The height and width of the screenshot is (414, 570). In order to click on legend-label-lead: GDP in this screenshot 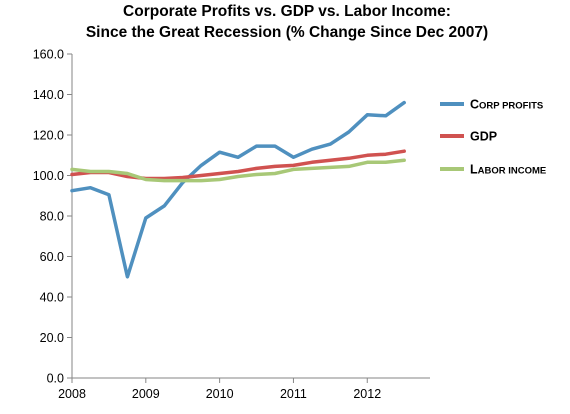, I will do `click(483, 137)`.